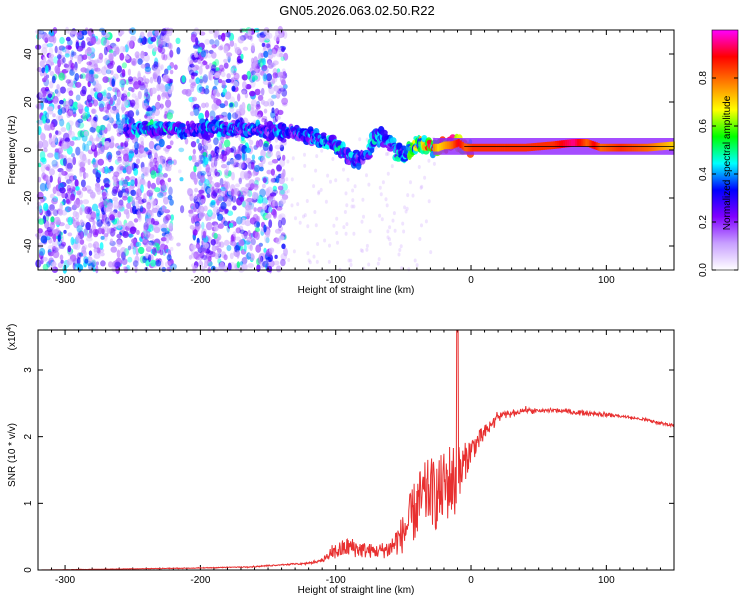  I want to click on spectrogram-x-tick-label: -100, so click(336, 280).